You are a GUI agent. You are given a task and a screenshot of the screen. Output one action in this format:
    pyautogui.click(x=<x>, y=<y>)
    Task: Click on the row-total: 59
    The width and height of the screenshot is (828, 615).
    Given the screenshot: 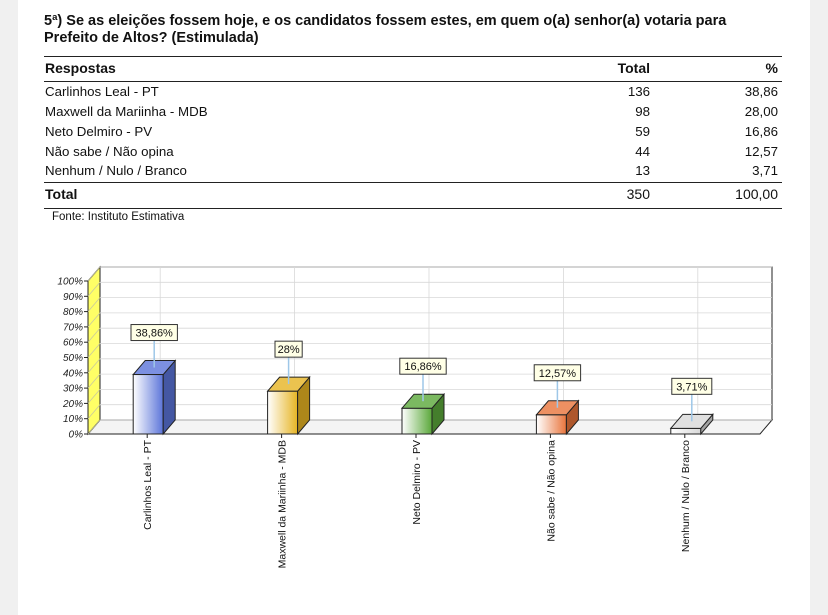 What is the action you would take?
    pyautogui.click(x=642, y=131)
    